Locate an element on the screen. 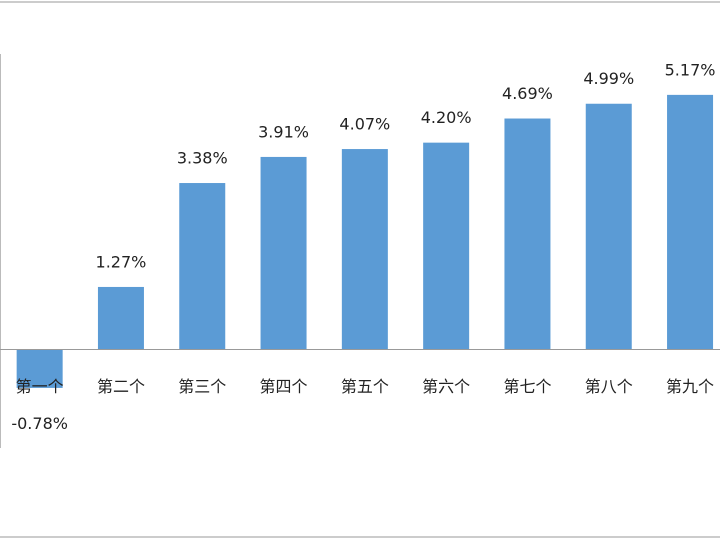  x-tick-label: 第七个 is located at coordinates (527, 386).